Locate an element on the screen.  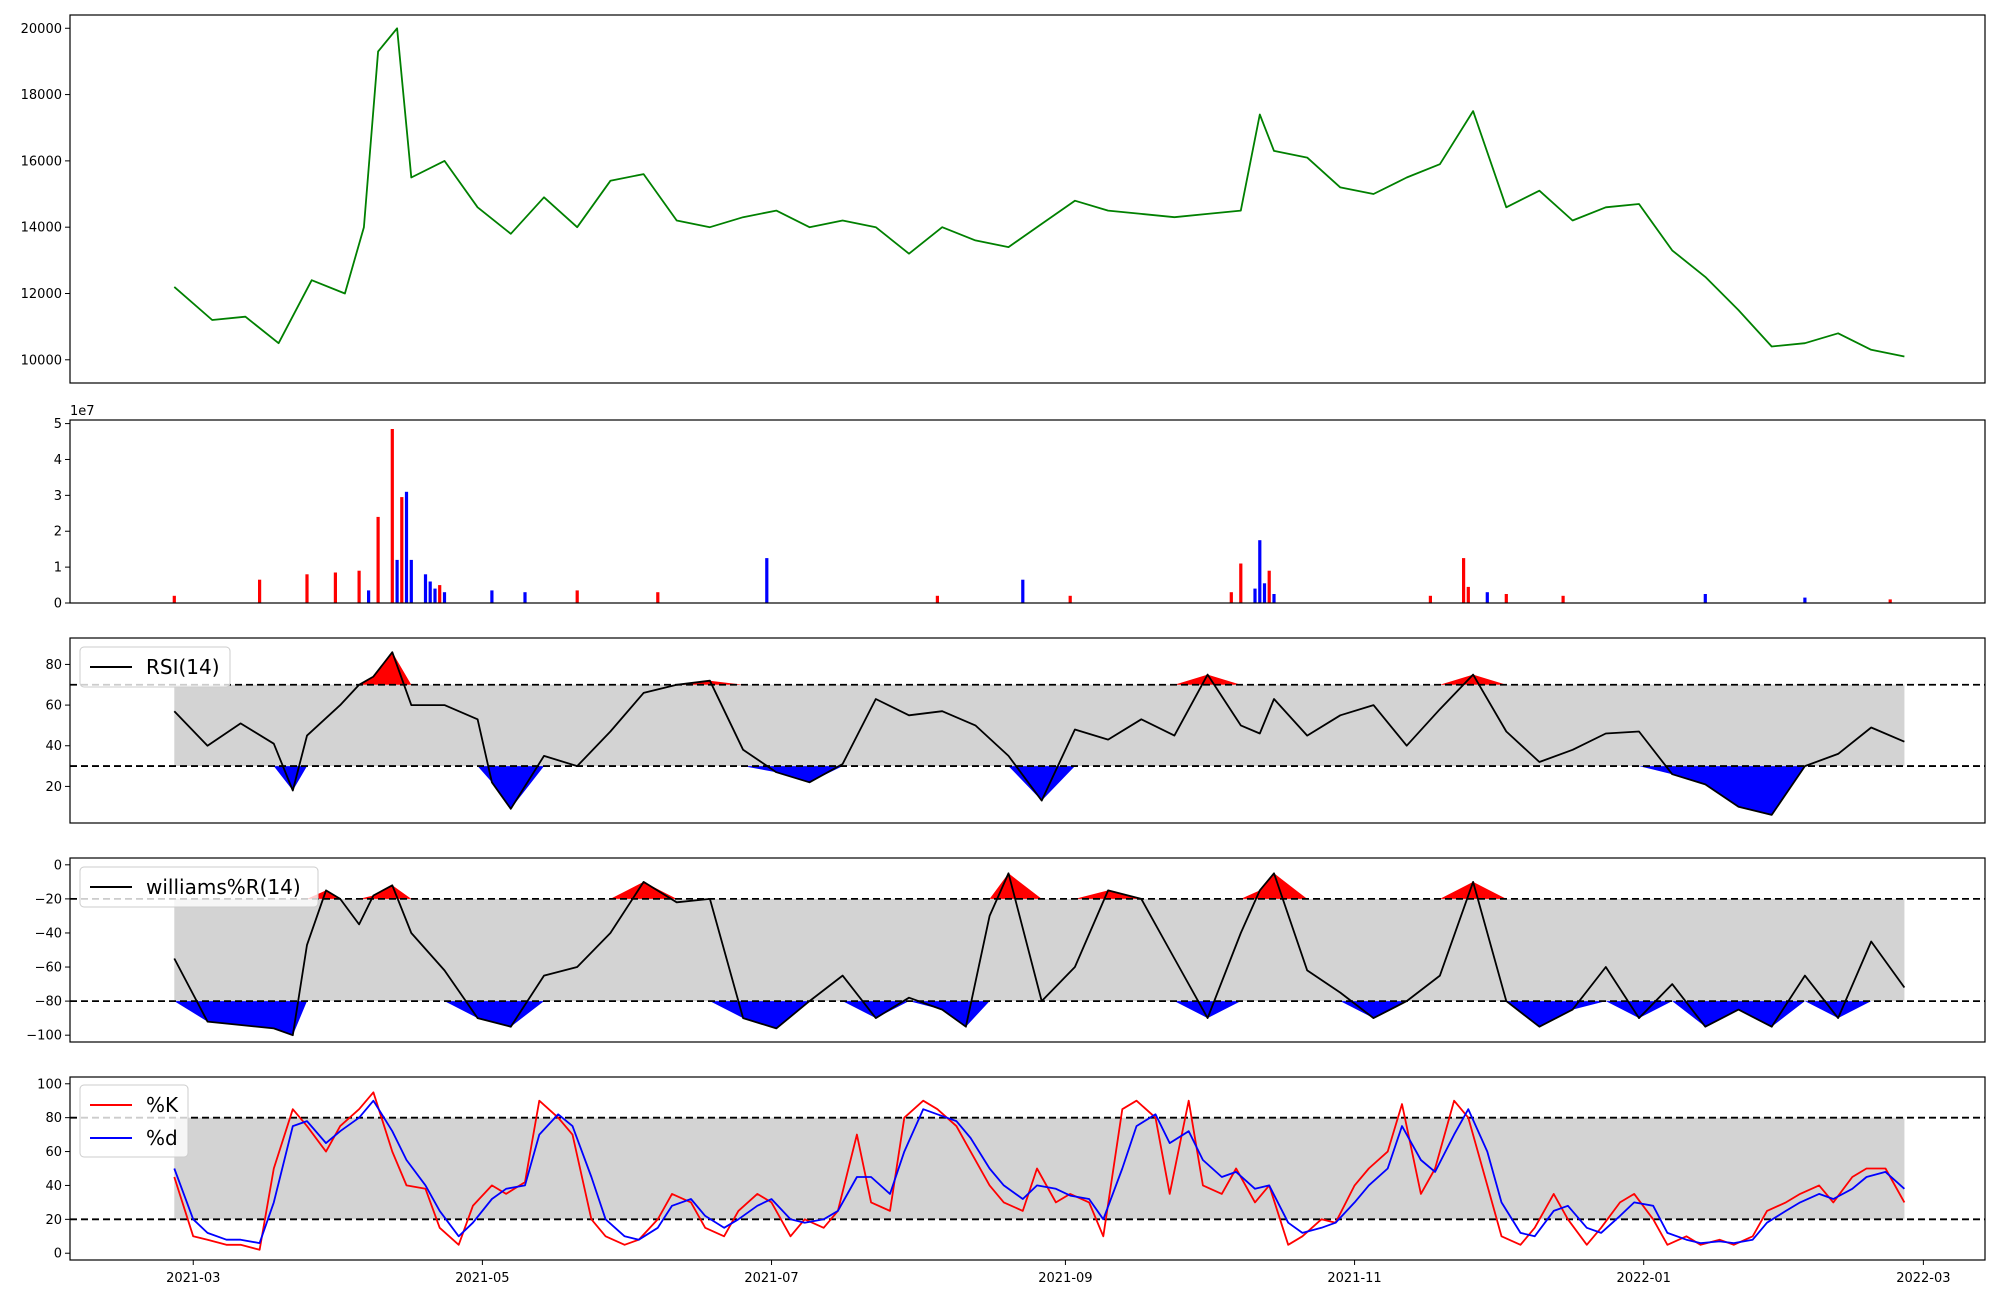
volume-offset-label: 1e7 is located at coordinates (82, 411).